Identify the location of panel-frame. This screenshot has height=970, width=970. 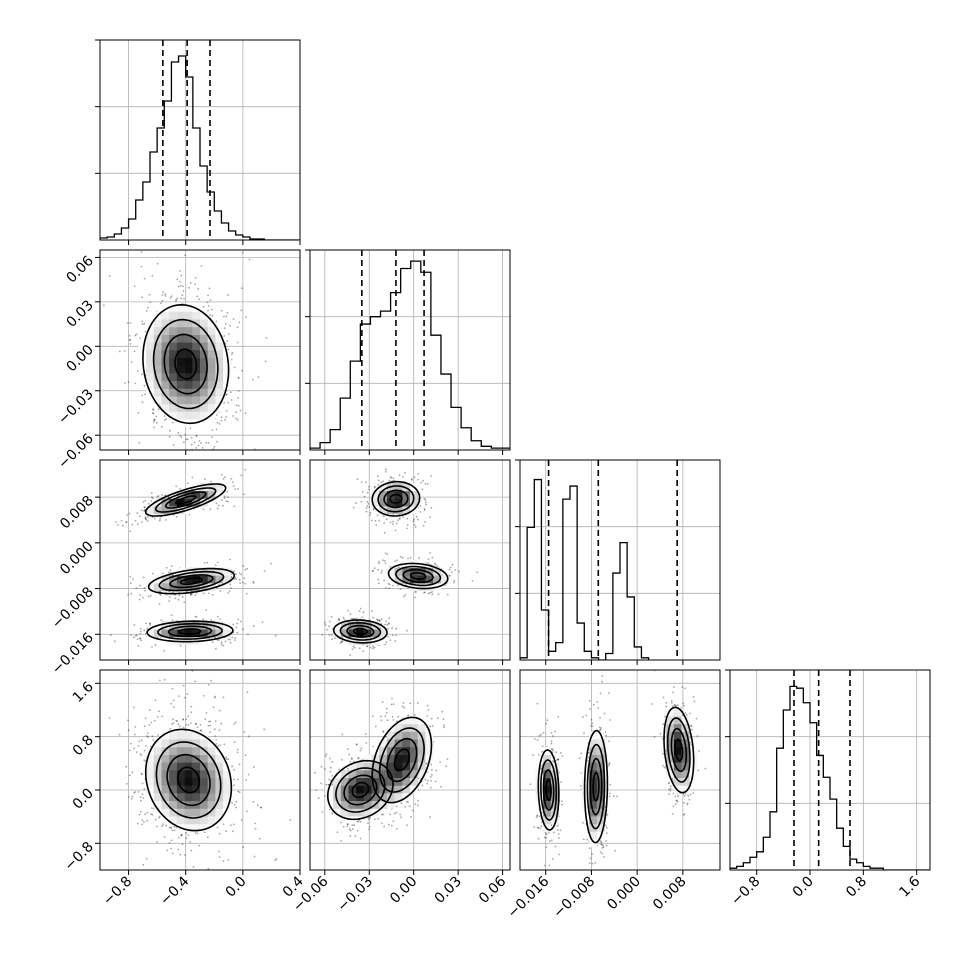
(200, 350).